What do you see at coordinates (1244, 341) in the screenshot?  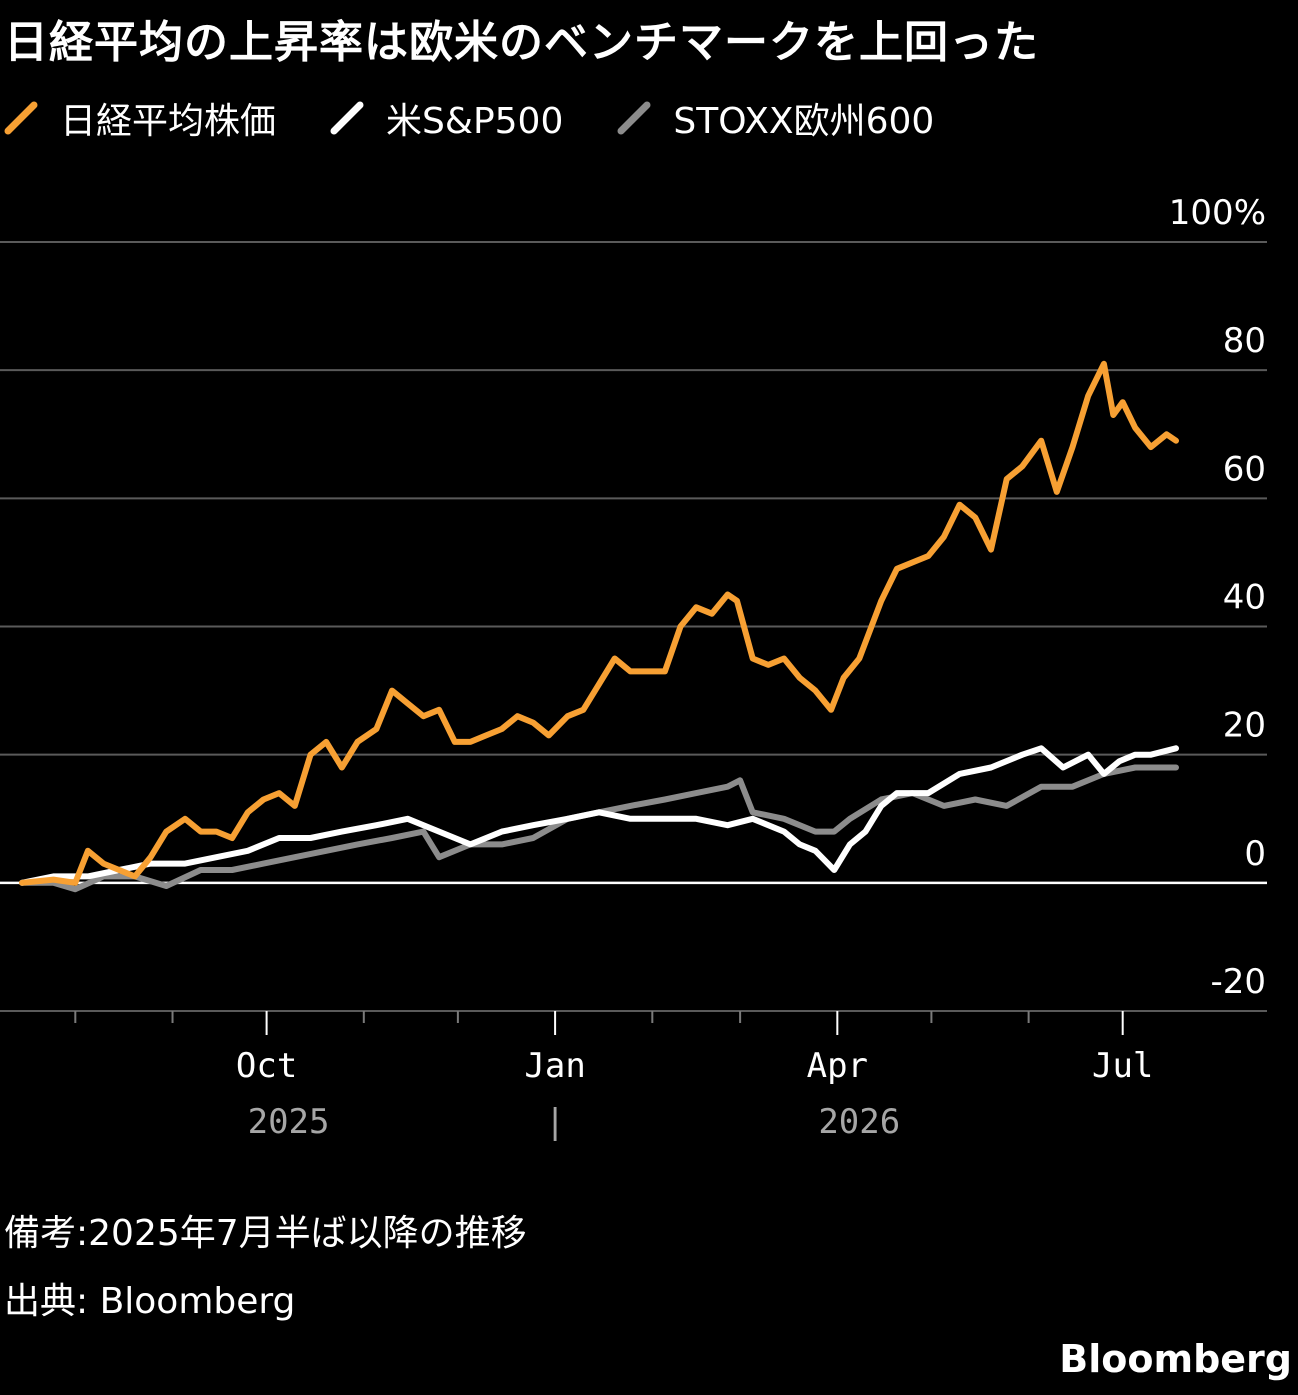 I see `y-tick-label: 80` at bounding box center [1244, 341].